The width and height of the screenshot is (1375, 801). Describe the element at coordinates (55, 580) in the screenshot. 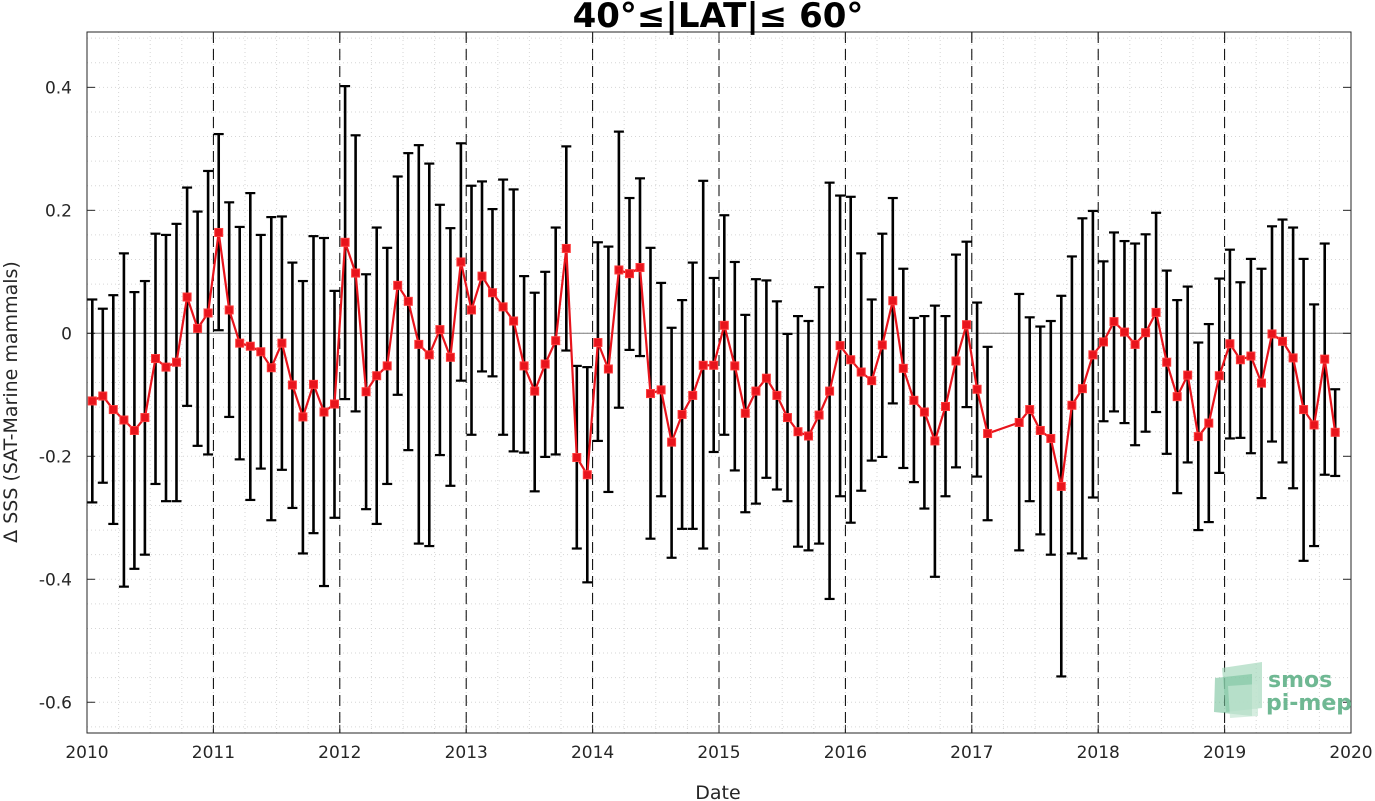

I see `y-tick-label: -0.4` at that location.